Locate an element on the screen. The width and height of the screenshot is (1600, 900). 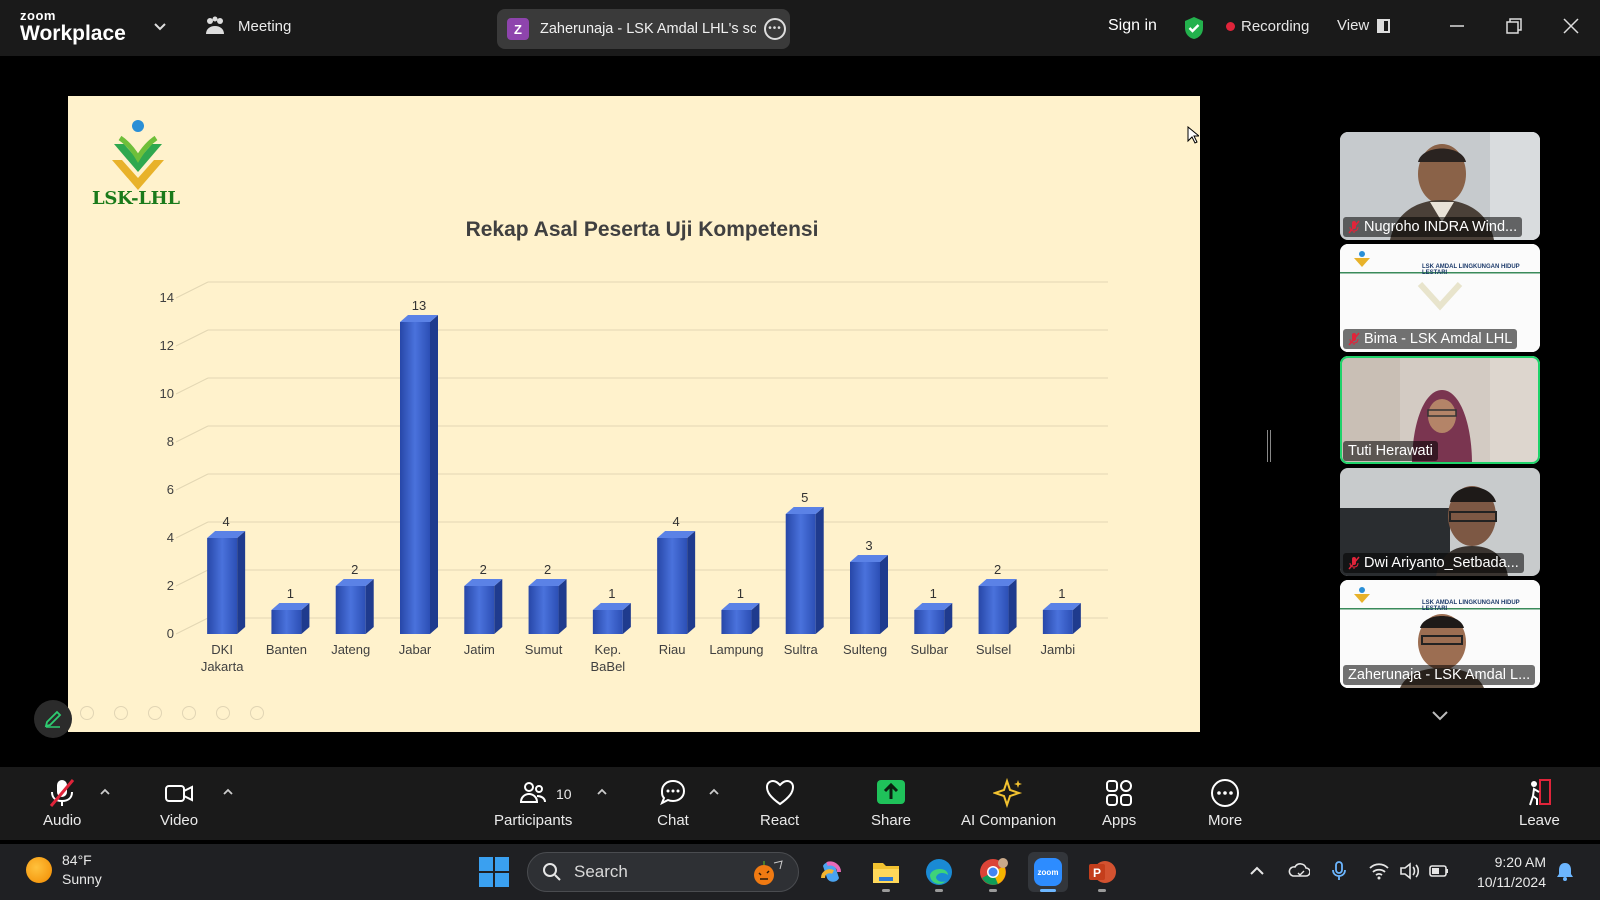
data-label: 1 is located at coordinates (290, 593).